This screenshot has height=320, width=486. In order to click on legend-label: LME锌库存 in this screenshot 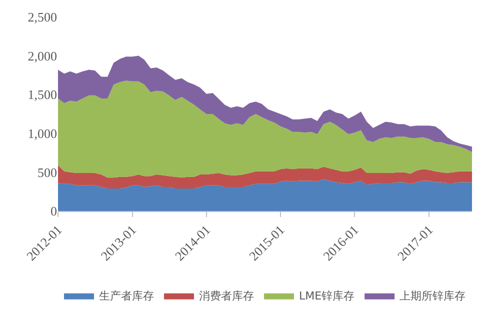, I will do `click(327, 296)`.